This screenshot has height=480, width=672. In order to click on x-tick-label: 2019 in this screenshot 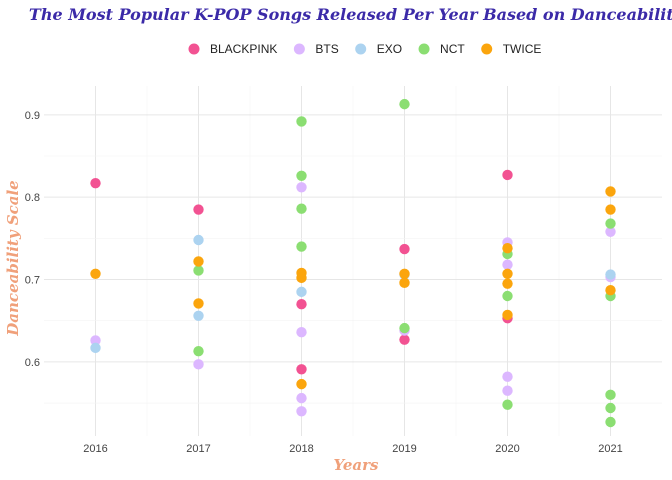, I will do `click(404, 449)`.